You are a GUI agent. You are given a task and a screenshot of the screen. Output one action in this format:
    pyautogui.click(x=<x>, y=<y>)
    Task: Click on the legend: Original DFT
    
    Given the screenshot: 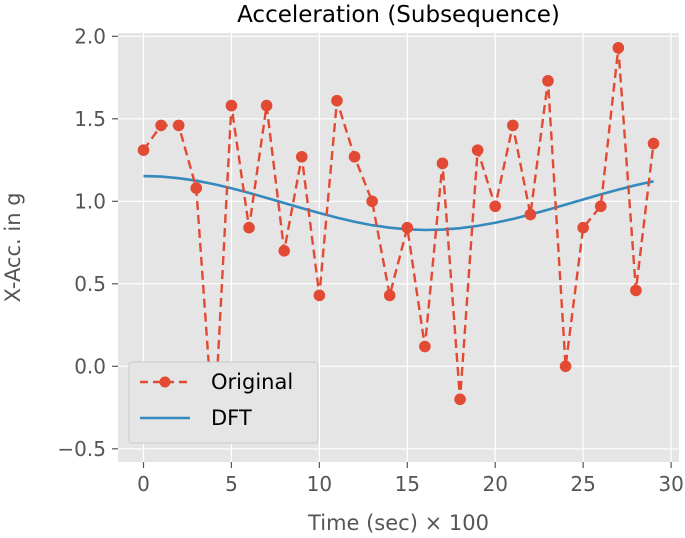 What is the action you would take?
    pyautogui.click(x=223, y=402)
    